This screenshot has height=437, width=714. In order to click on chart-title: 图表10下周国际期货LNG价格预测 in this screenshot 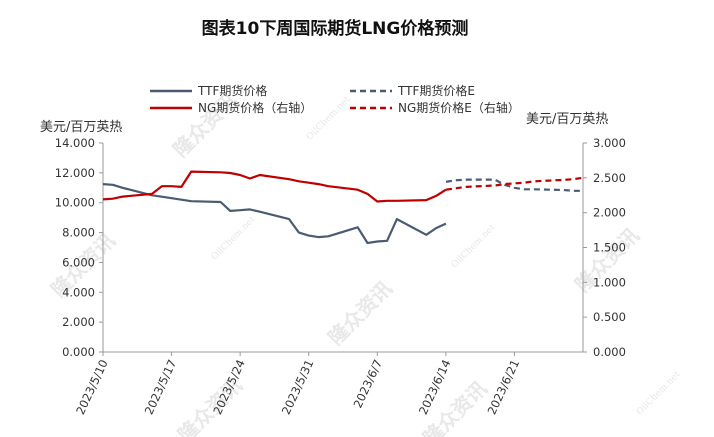, I will do `click(335, 28)`.